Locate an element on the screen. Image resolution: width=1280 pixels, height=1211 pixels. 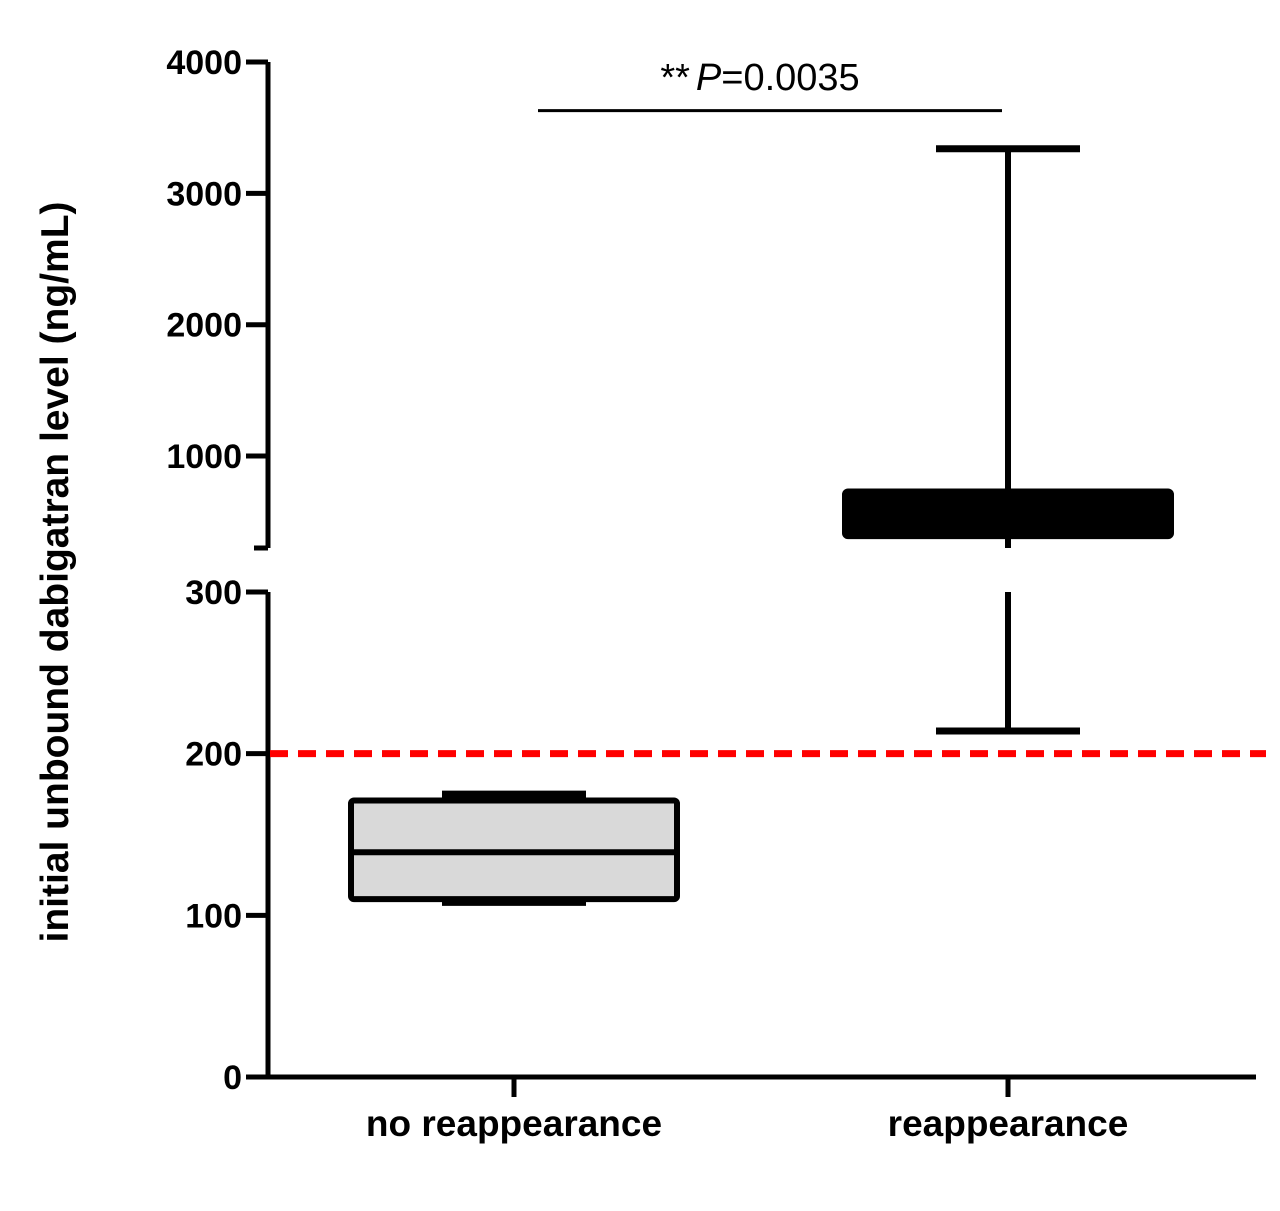
significance-p-symbol: P is located at coordinates (709, 78).